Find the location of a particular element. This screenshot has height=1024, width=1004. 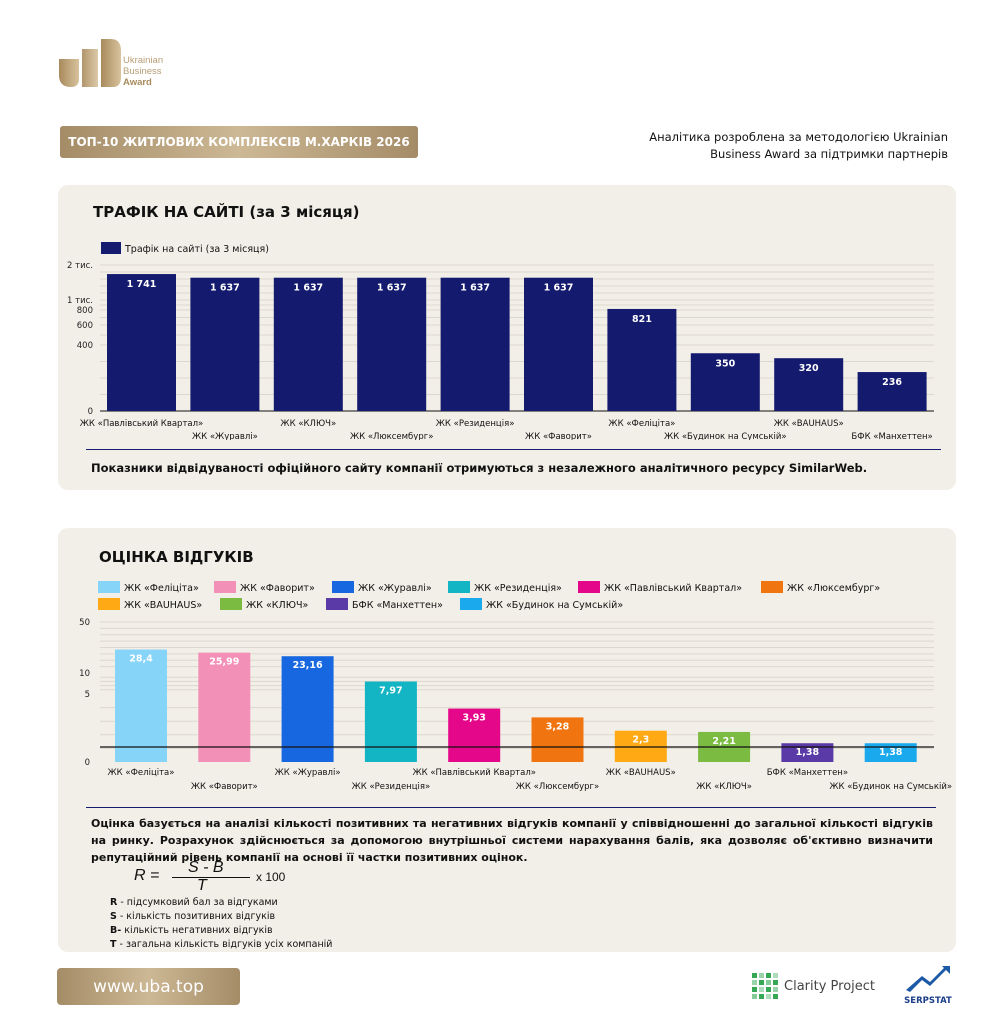

x-tick-label: ЖК «Феліціта» is located at coordinates (641, 424).